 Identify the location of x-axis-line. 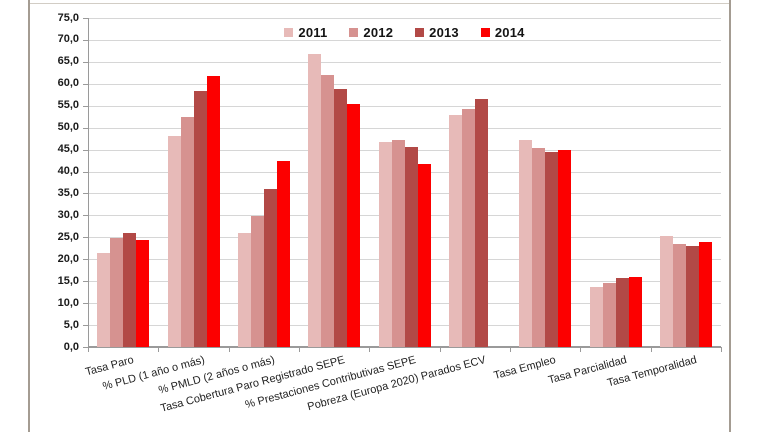
(404, 347).